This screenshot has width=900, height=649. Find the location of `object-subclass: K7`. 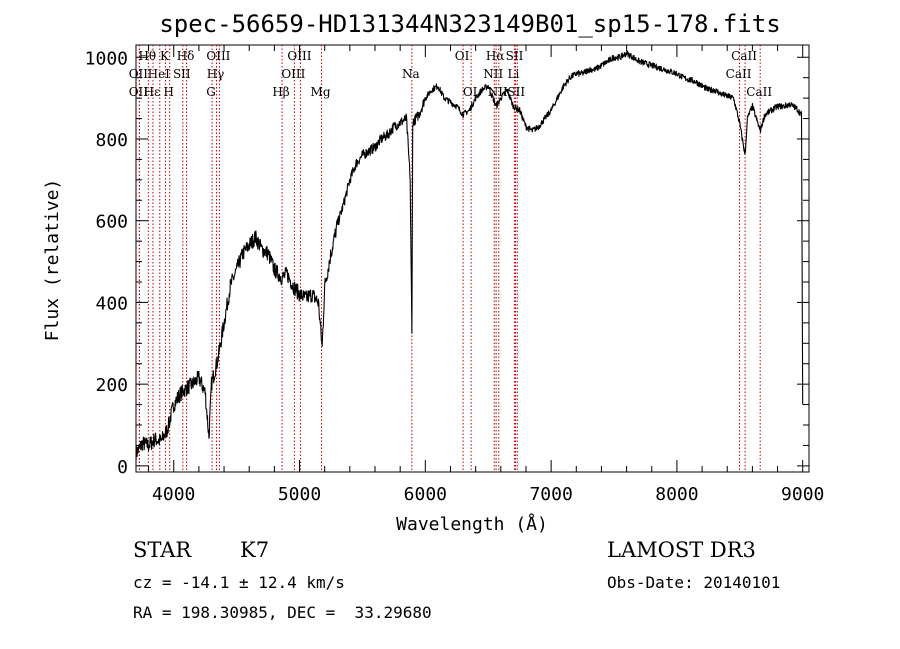

object-subclass: K7 is located at coordinates (255, 550).